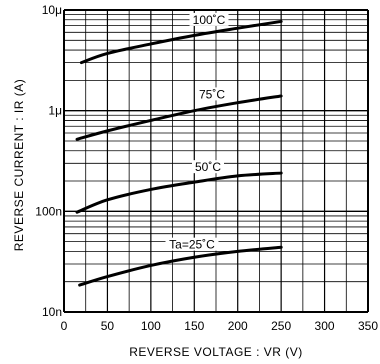 Image resolution: width=380 pixels, height=364 pixels. Describe the element at coordinates (48, 211) in the screenshot. I see `y-tick-label: 100n` at that location.